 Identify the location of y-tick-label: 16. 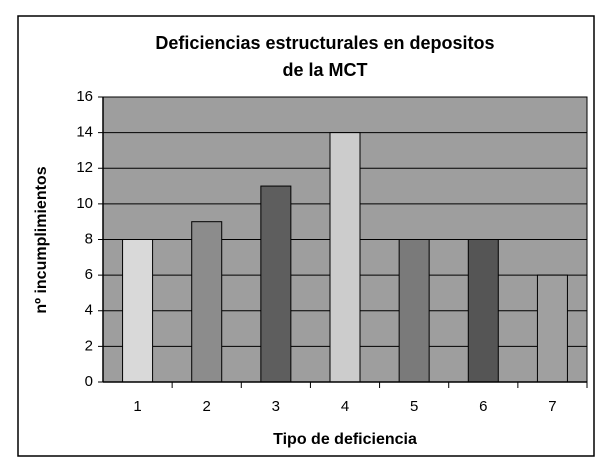
(84, 96).